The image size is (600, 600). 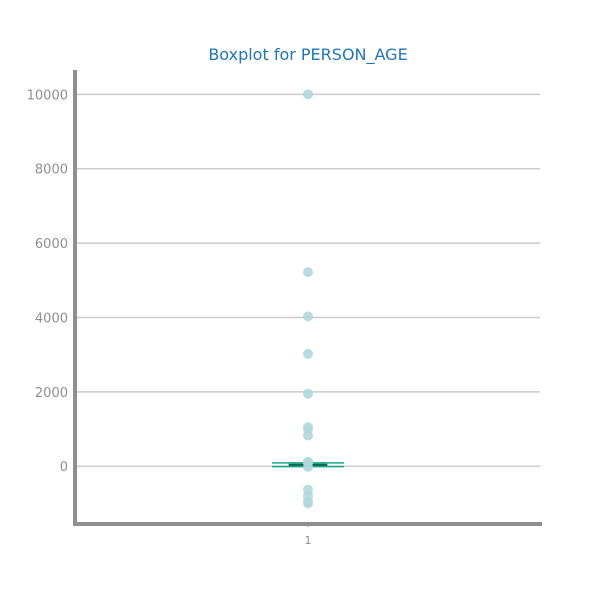 What do you see at coordinates (51, 393) in the screenshot?
I see `y-tick-label: 2000` at bounding box center [51, 393].